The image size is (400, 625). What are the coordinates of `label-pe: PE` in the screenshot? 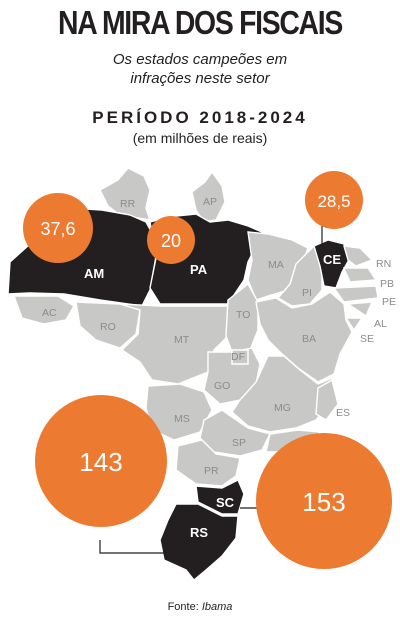 It's located at (389, 302).